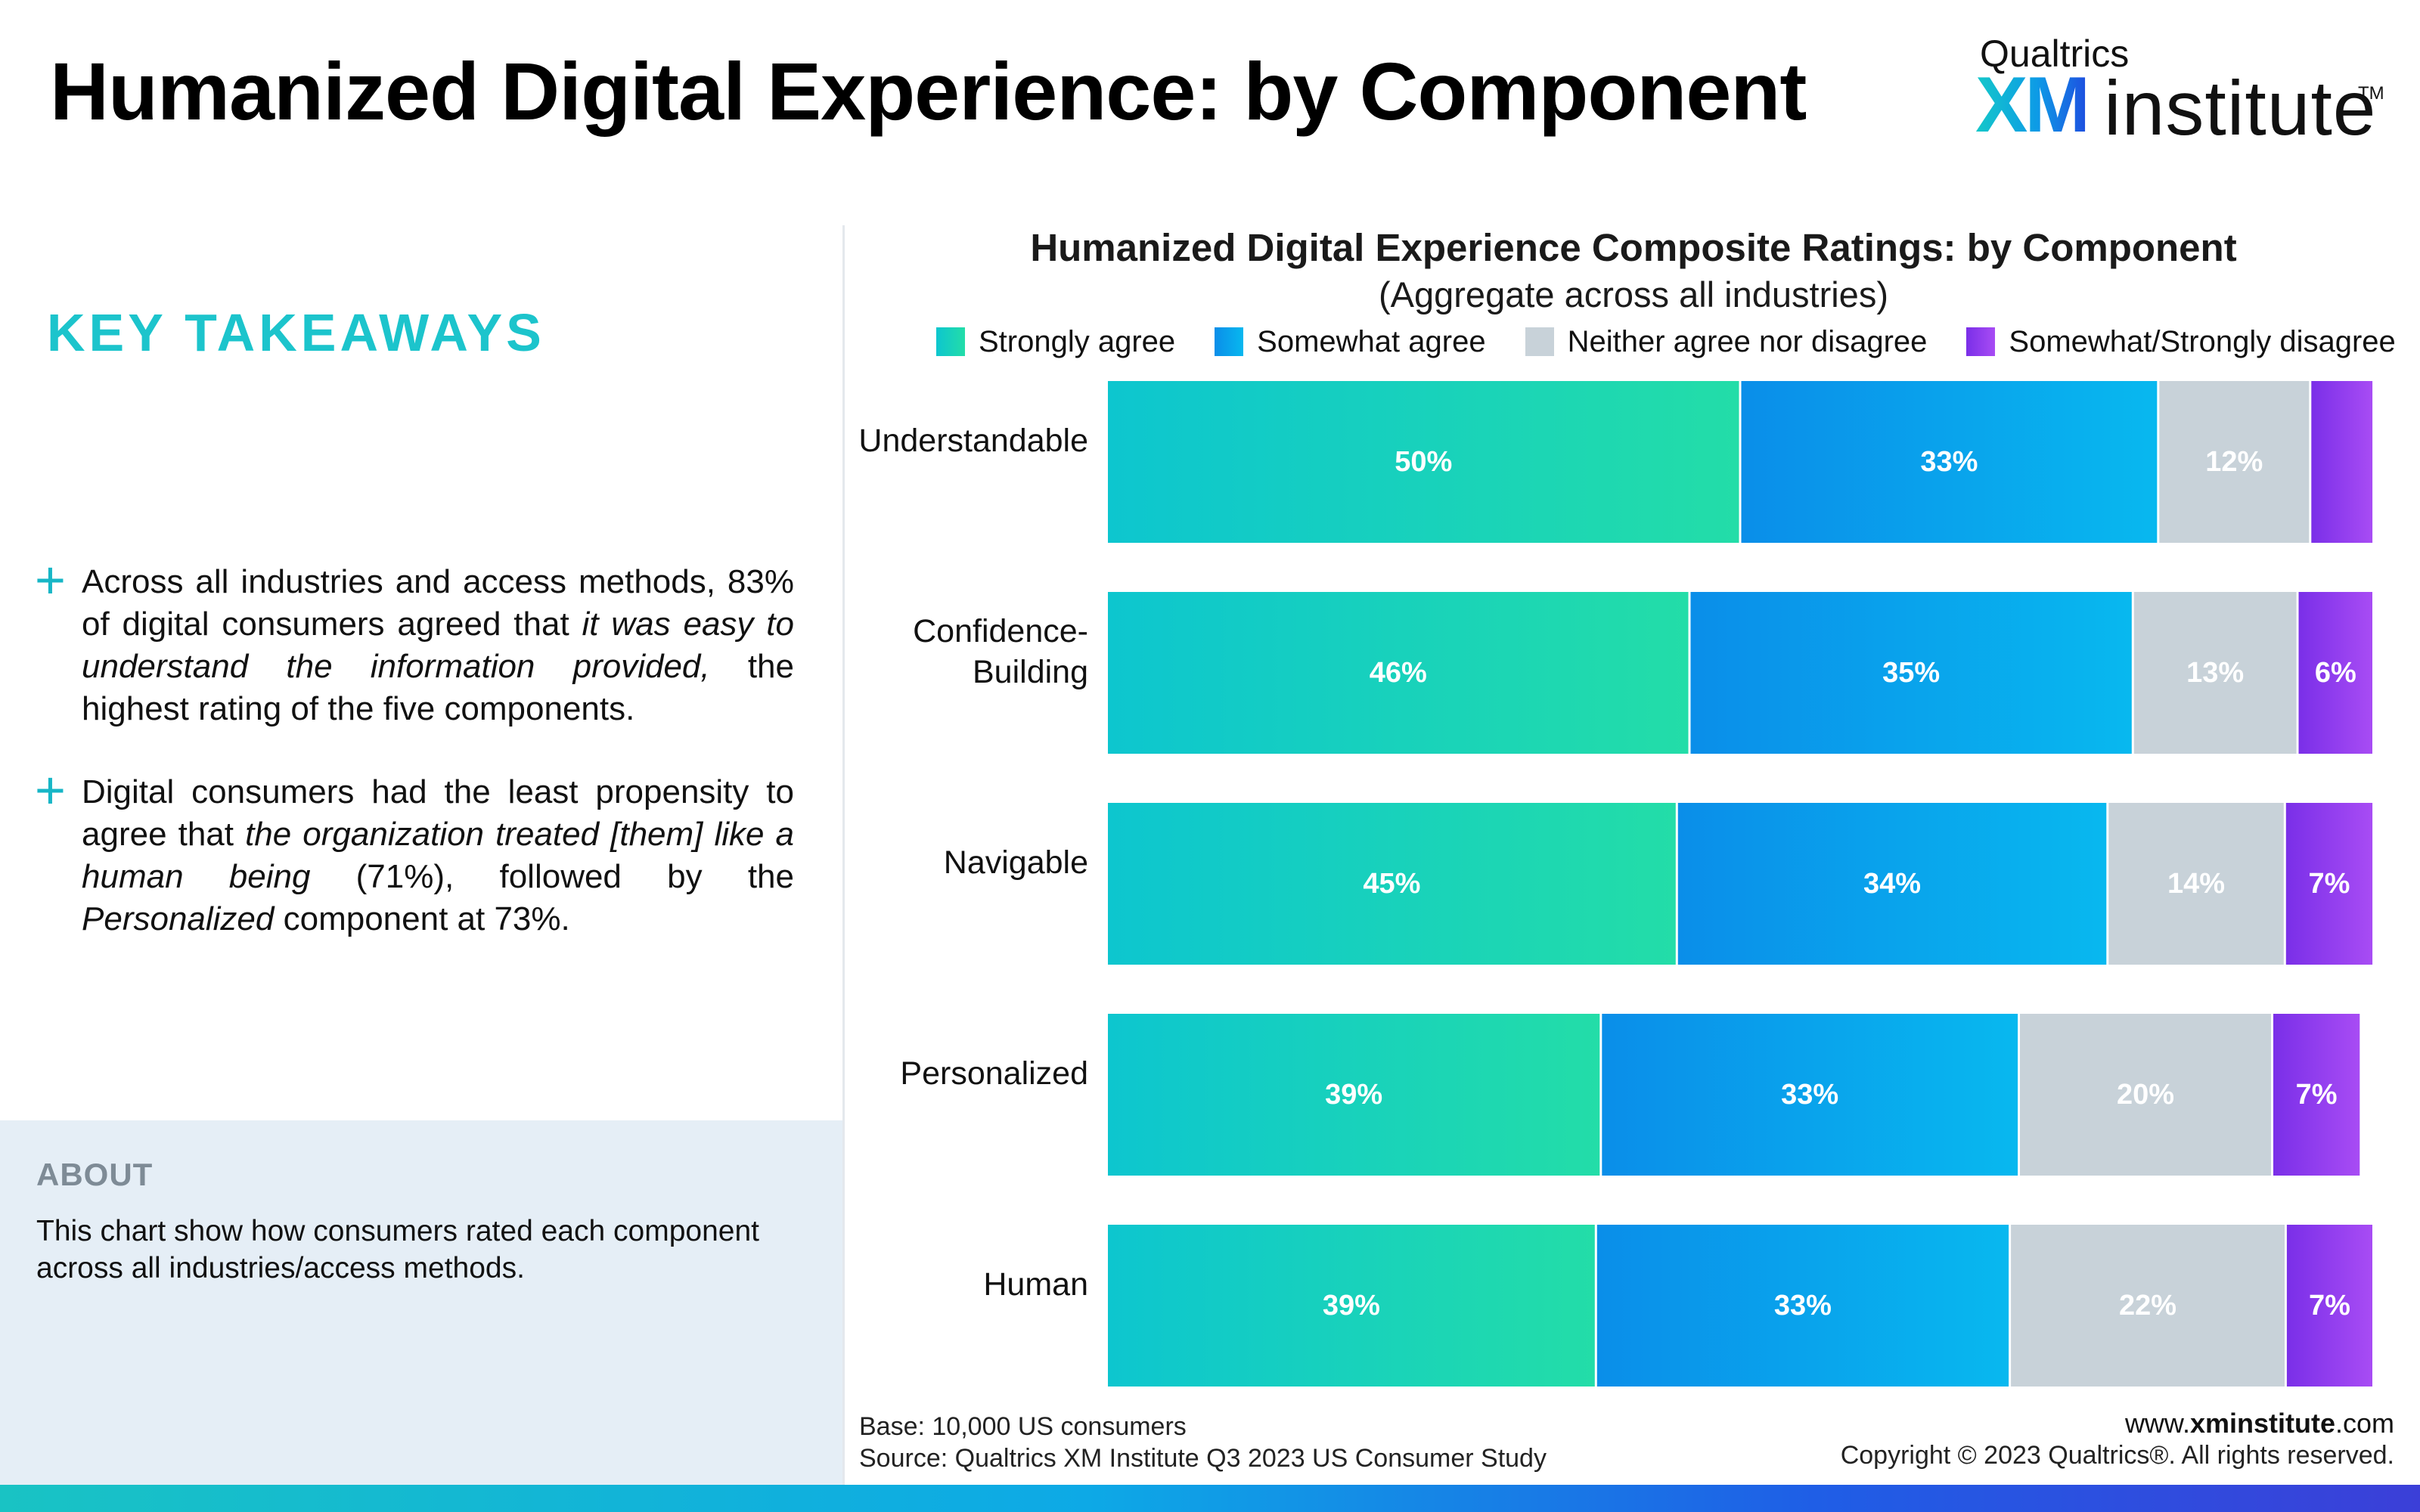  What do you see at coordinates (1023, 1426) in the screenshot?
I see `base-text: Base: 10,000 US consumers` at bounding box center [1023, 1426].